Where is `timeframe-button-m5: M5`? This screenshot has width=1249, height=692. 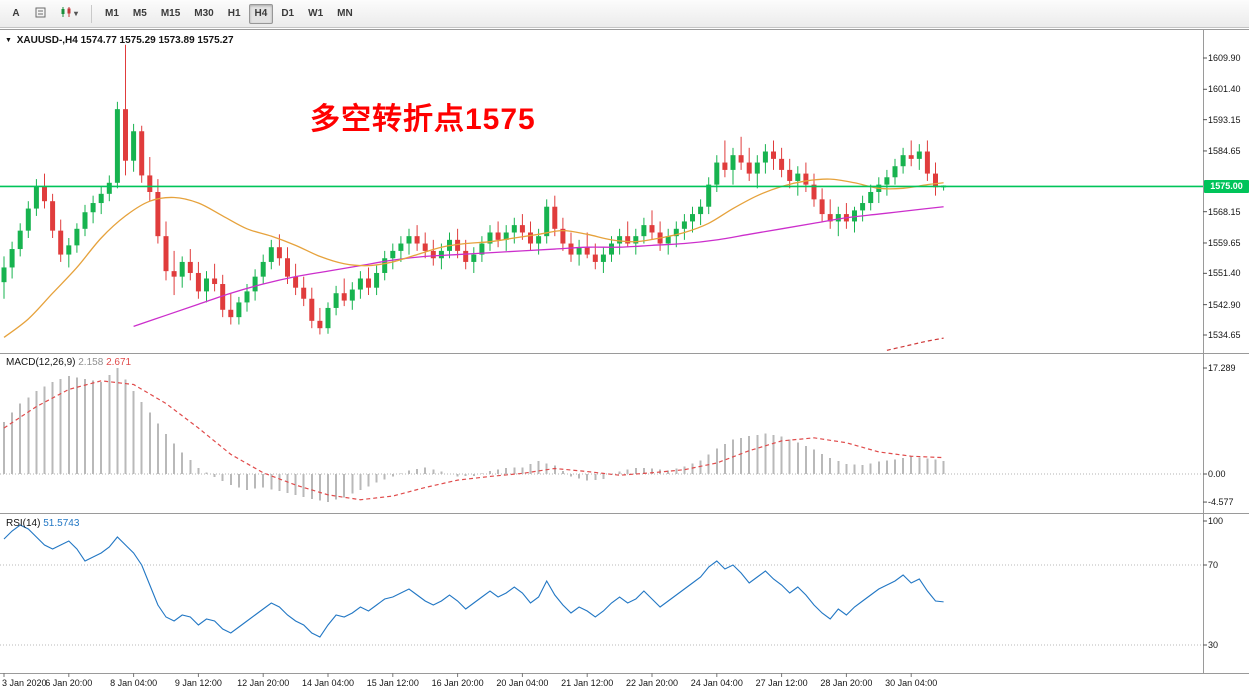
timeframe-button-m5: M5 is located at coordinates (140, 14).